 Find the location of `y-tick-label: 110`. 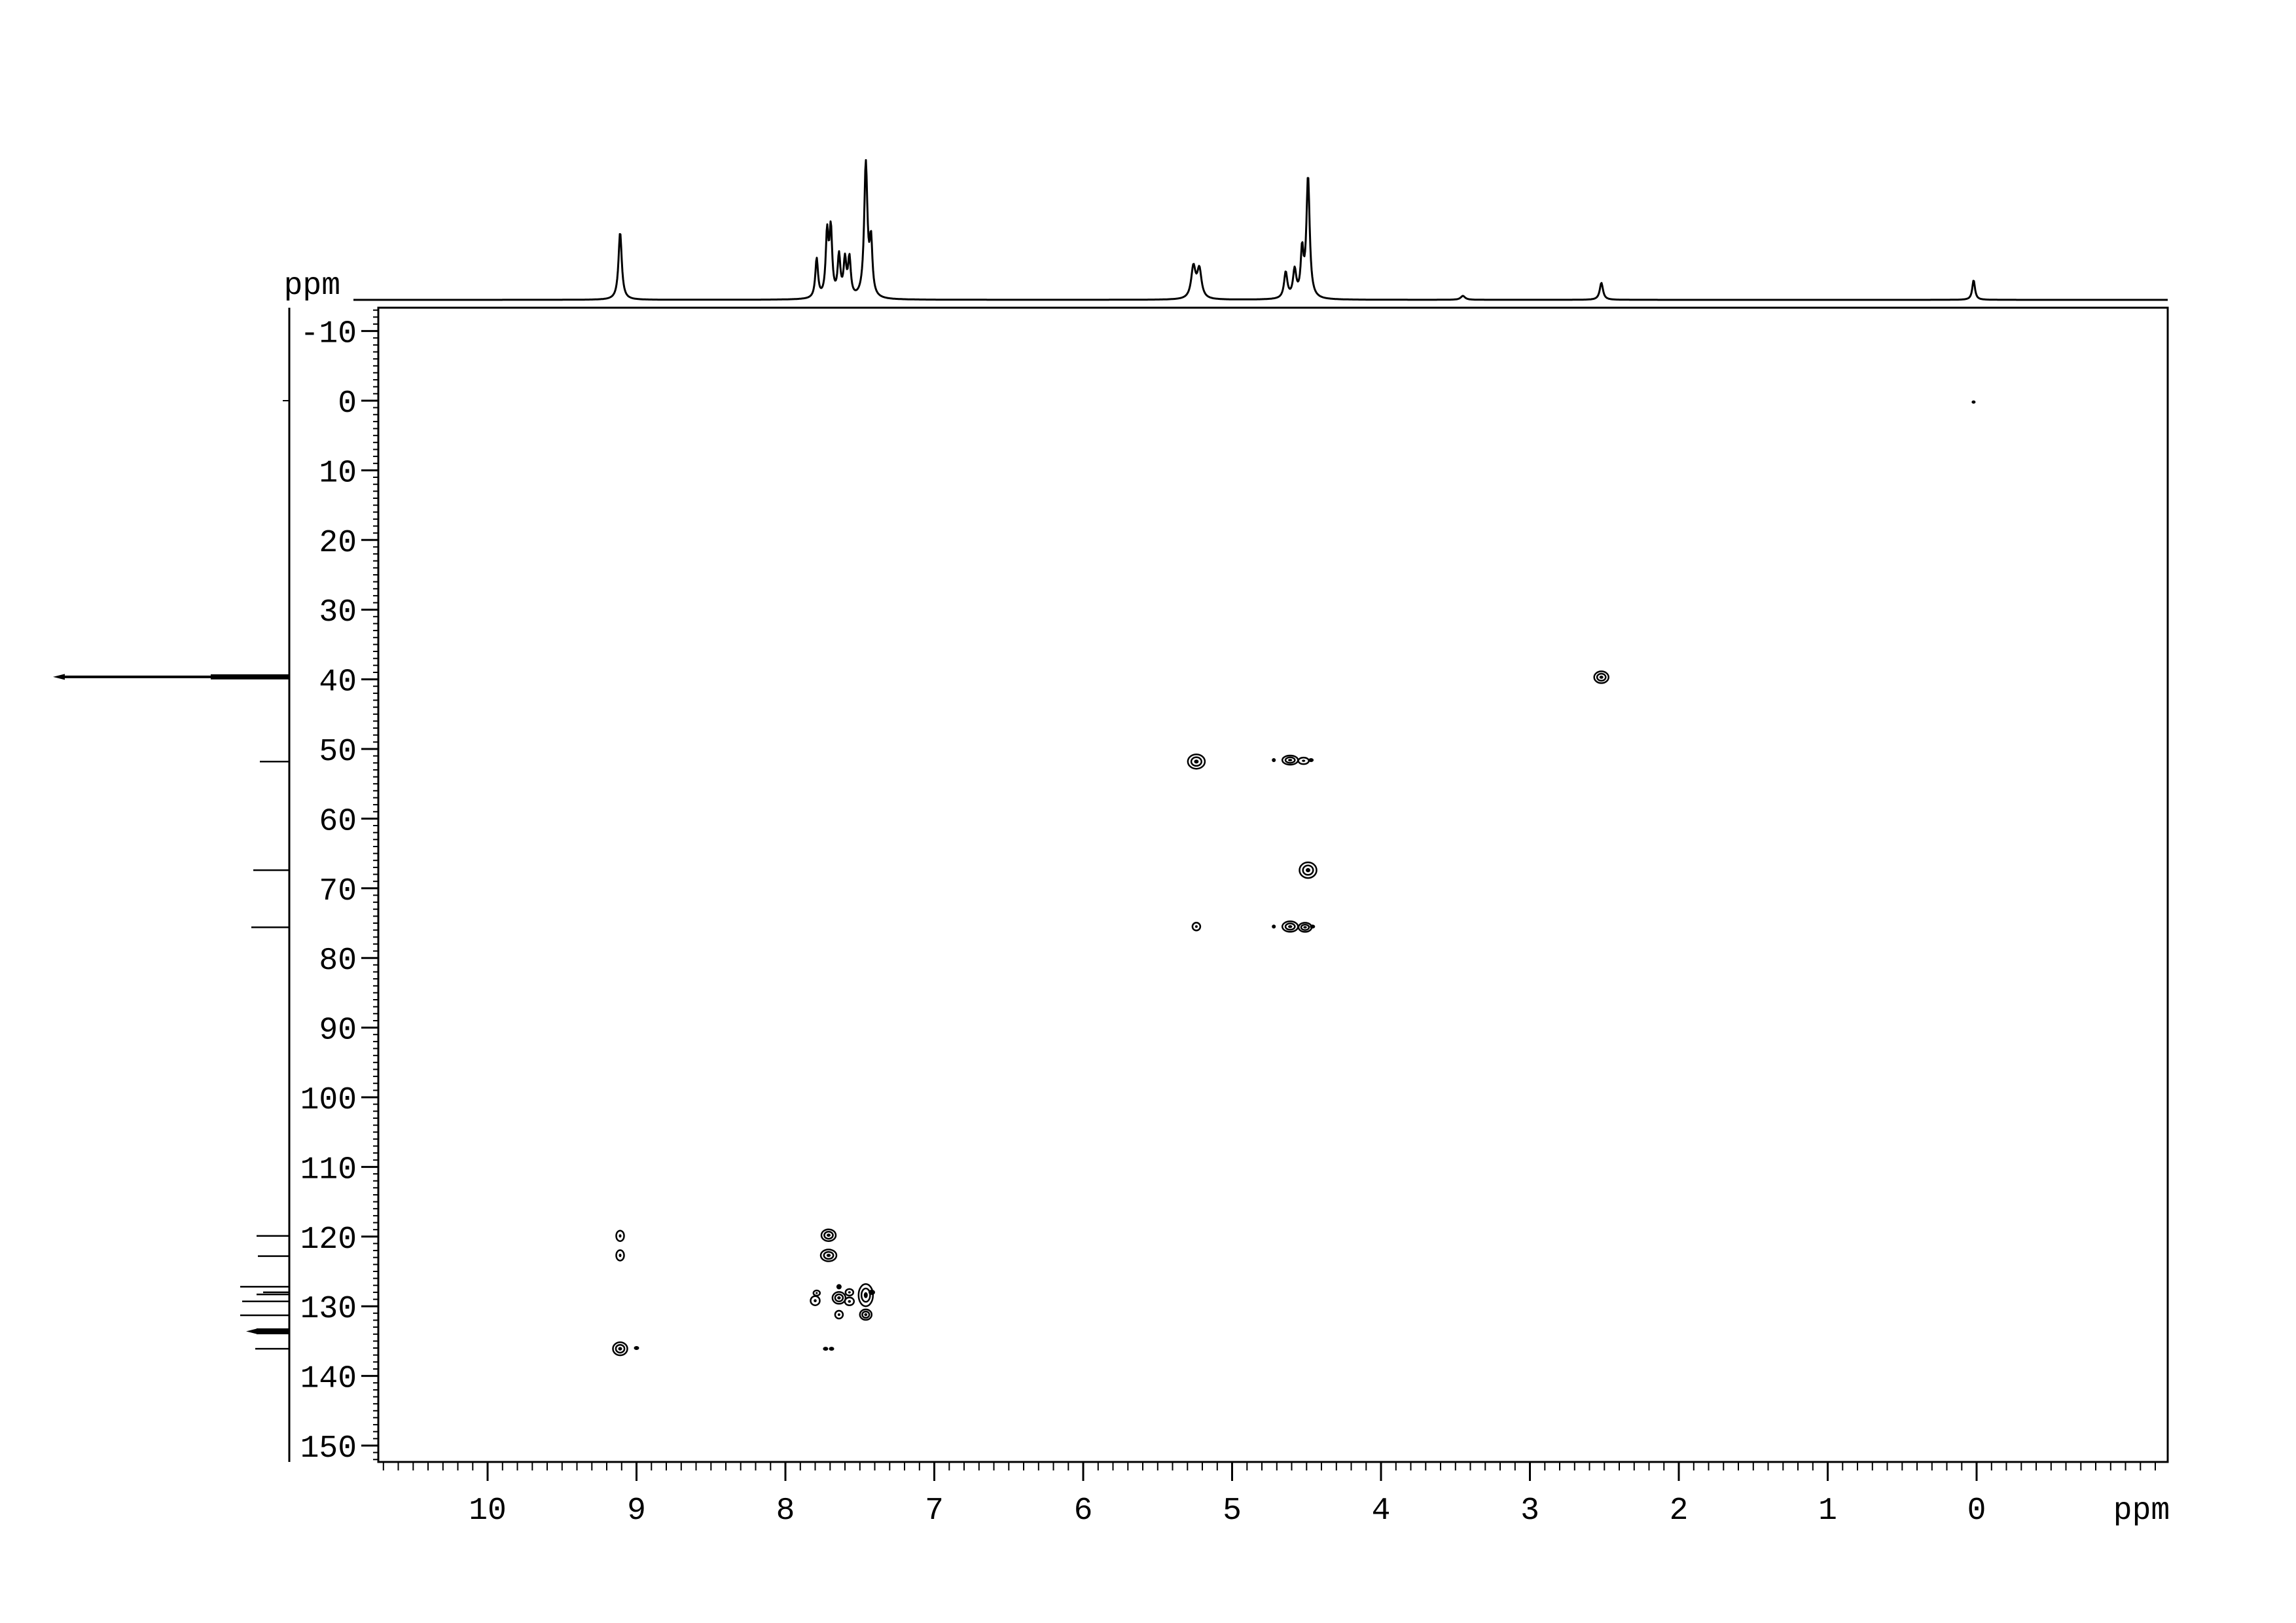

y-tick-label: 110 is located at coordinates (328, 1170).